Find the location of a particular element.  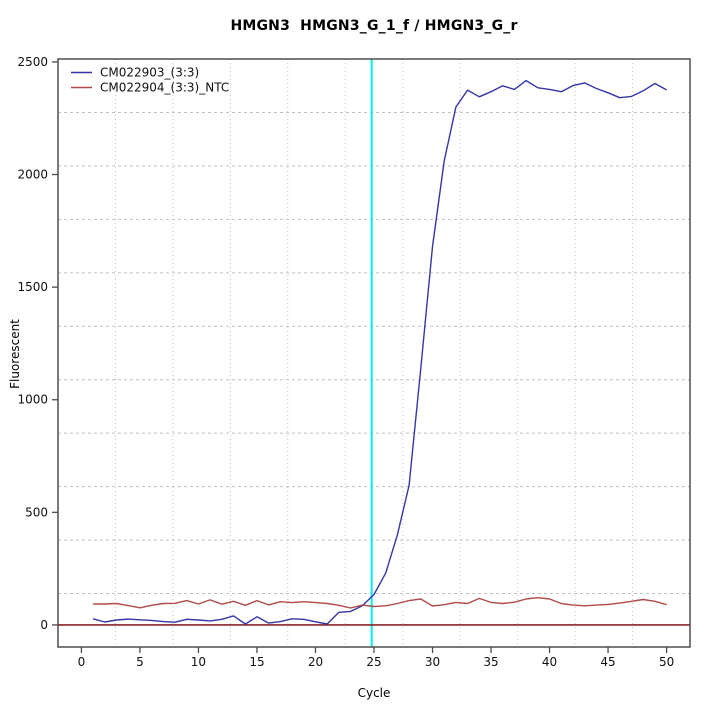

legend-label: CM022904_(3:3)_NTC is located at coordinates (164, 88).